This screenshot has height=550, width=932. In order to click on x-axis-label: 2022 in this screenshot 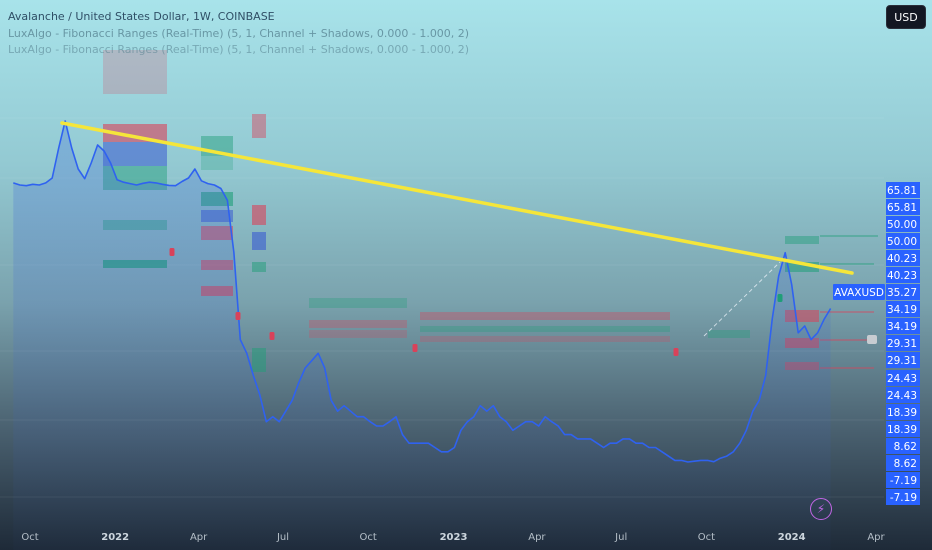, I will do `click(115, 537)`.